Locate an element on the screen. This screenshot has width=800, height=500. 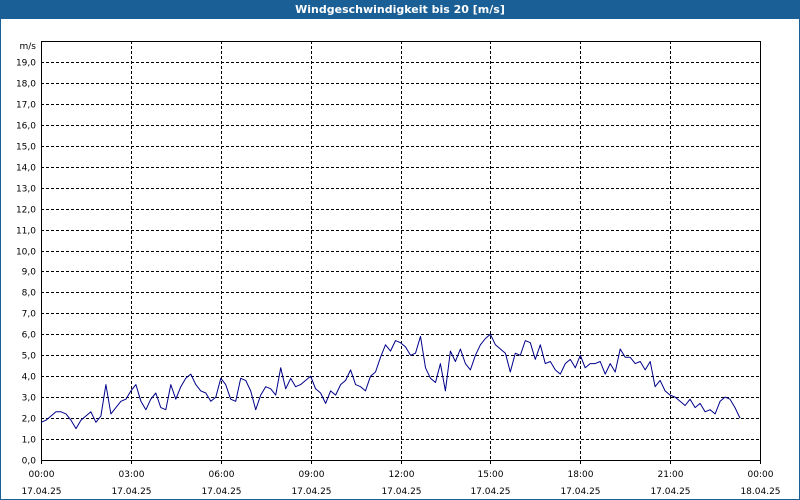
chart-title: Windgeschwindigkeit bis 20 [m/s] is located at coordinates (400, 10).